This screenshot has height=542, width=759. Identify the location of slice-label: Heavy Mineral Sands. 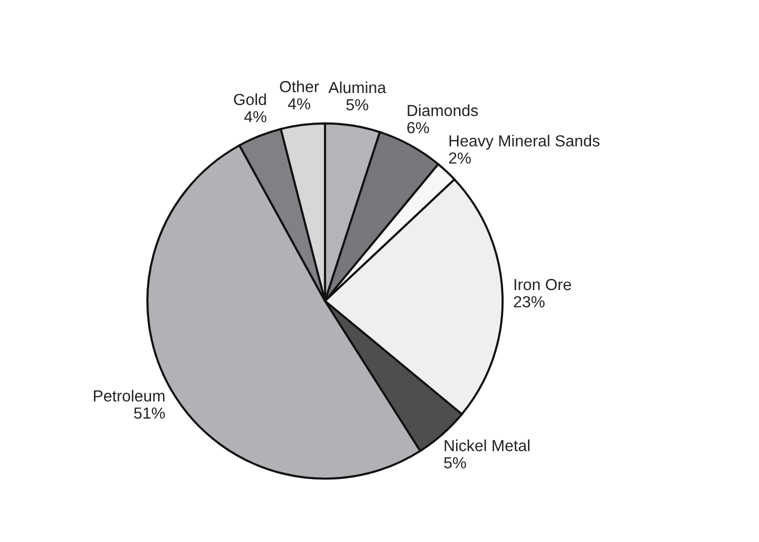
(525, 142).